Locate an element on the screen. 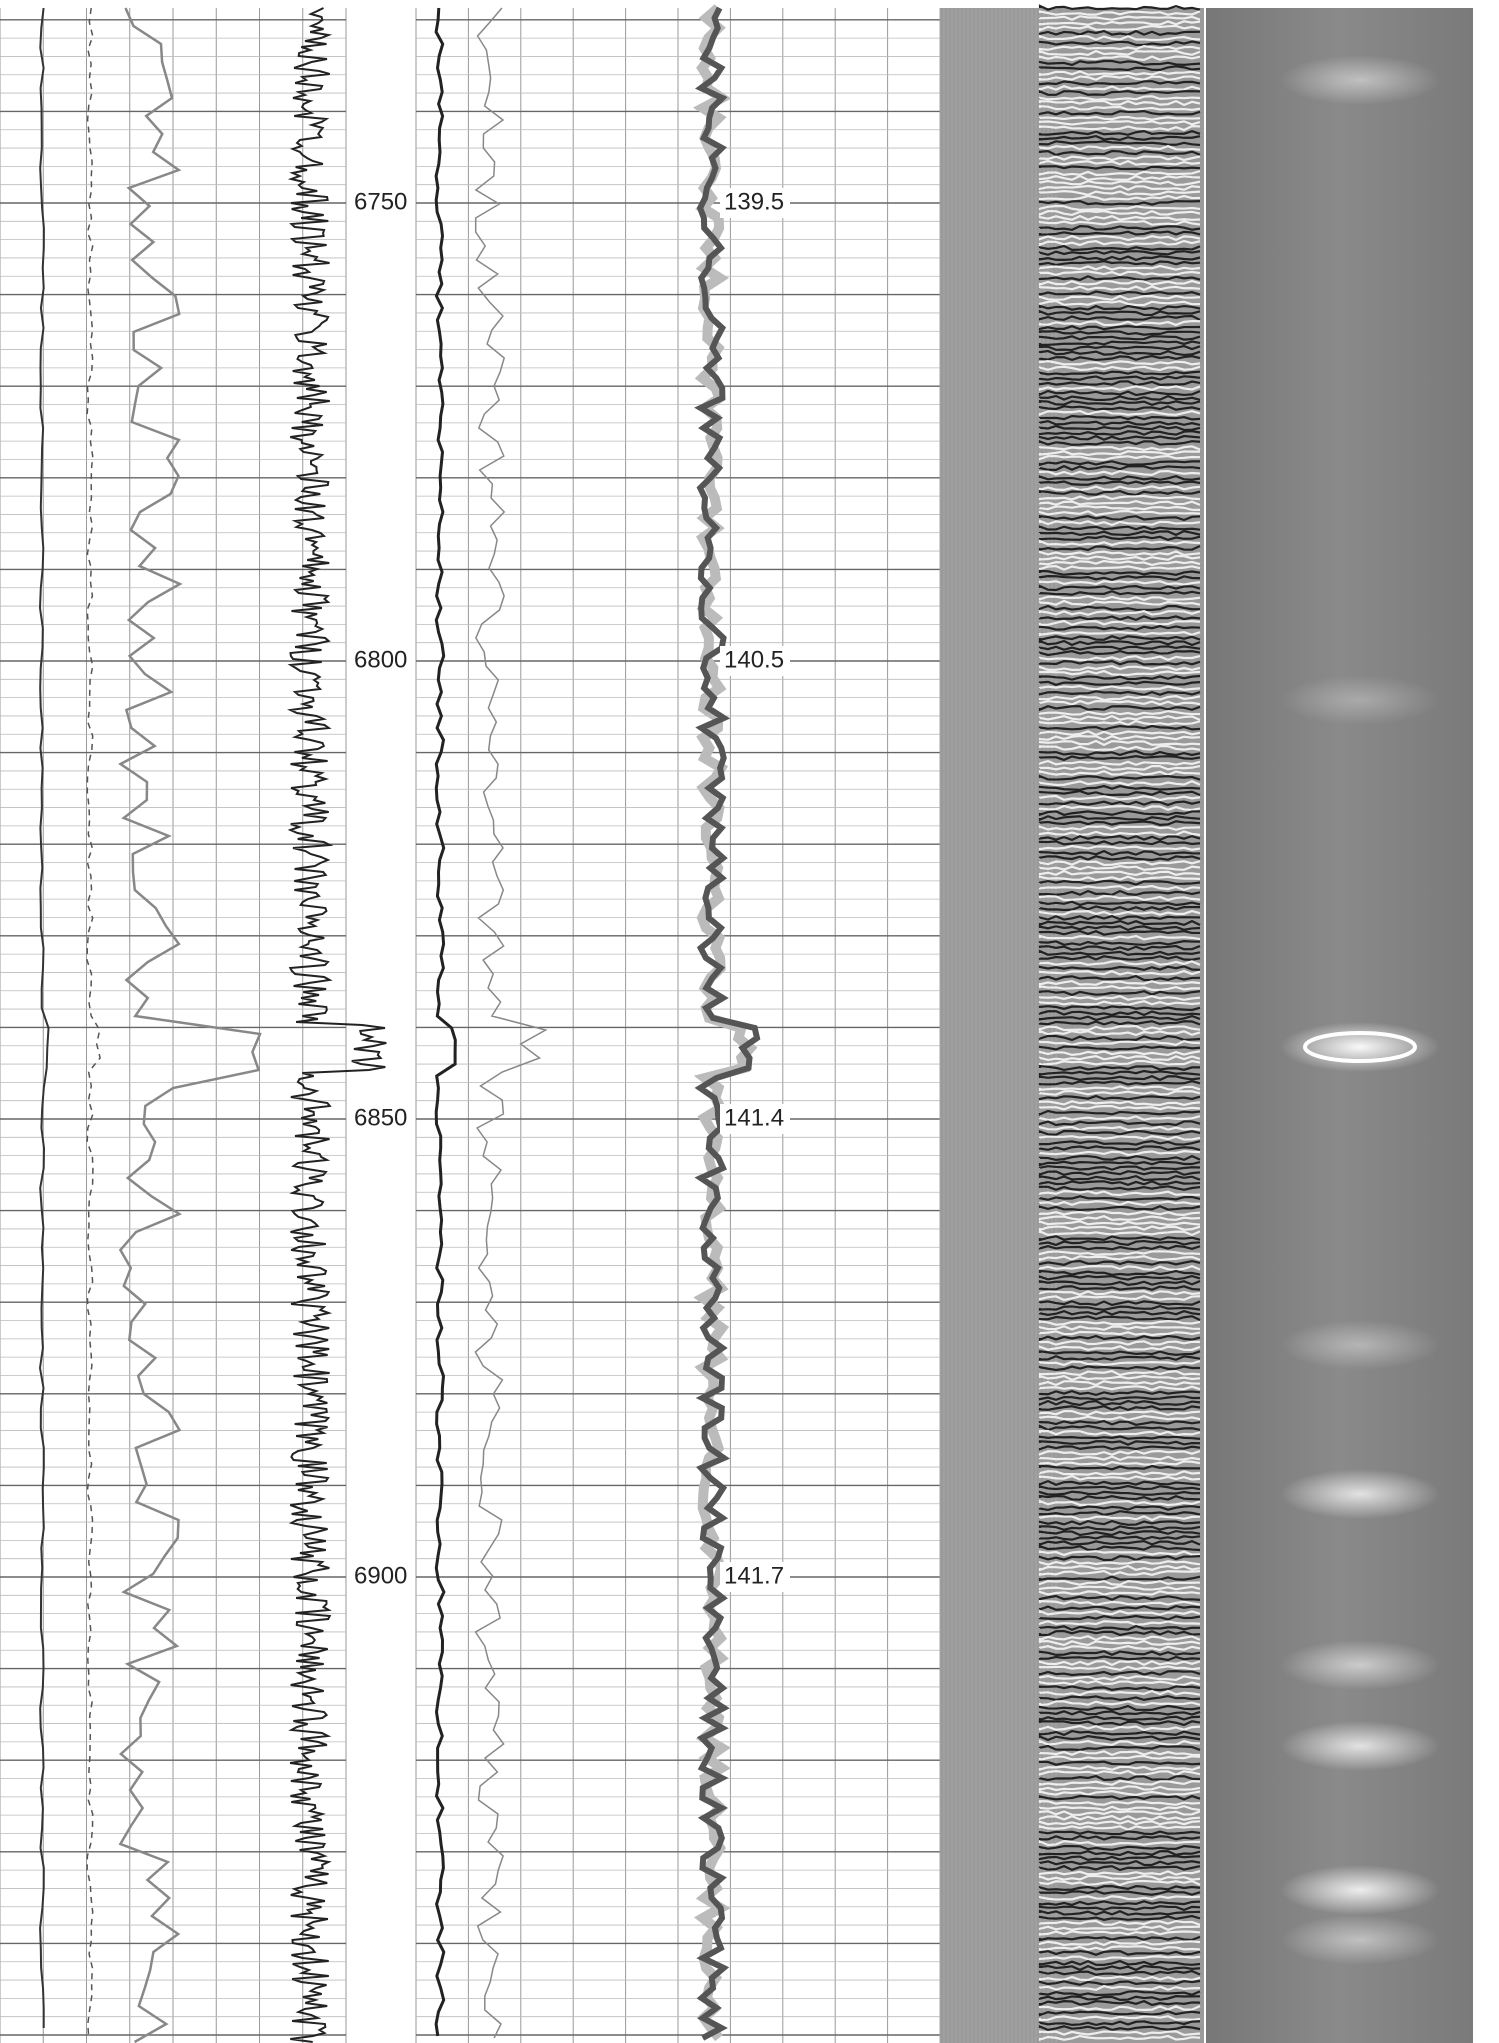 Image resolution: width=1499 pixels, height=2043 pixels. label-bg is located at coordinates (381, 1119).